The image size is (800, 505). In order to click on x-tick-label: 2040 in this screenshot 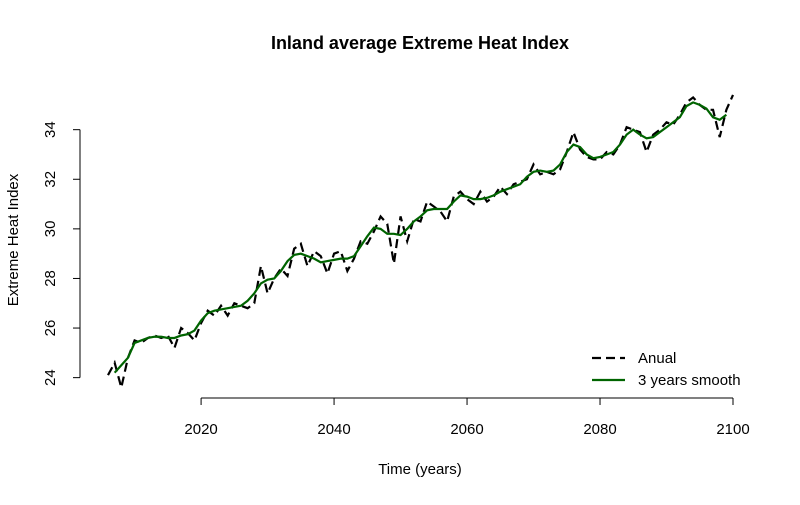, I will do `click(333, 429)`.